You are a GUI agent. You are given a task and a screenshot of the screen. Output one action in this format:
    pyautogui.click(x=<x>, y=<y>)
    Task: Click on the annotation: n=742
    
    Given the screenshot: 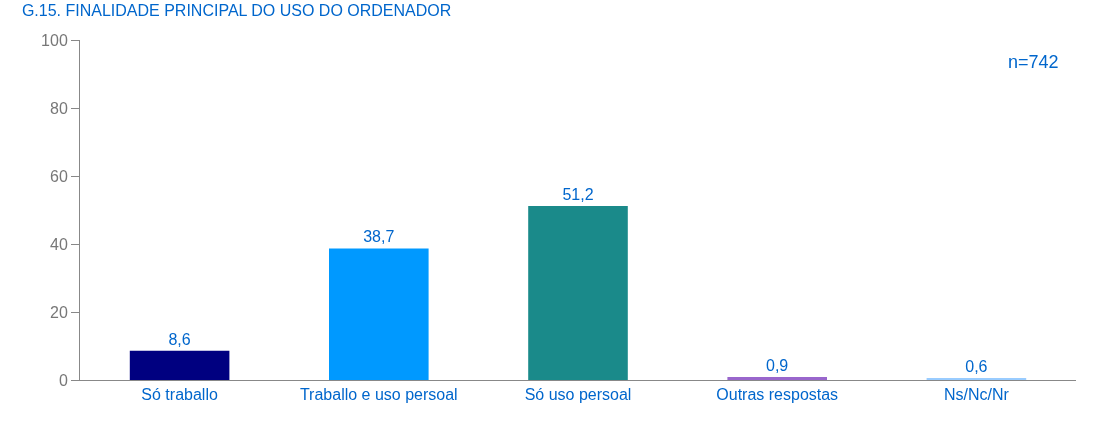 What is the action you would take?
    pyautogui.click(x=1033, y=62)
    